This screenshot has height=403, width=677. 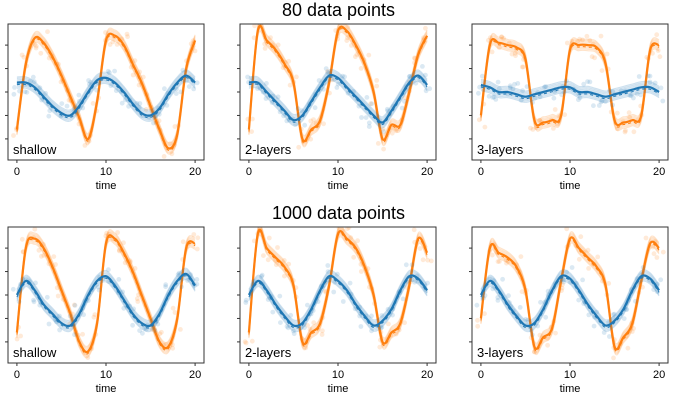 I want to click on panel-2-layers-80: 0 10 20 time 2-layers, so click(x=337, y=107).